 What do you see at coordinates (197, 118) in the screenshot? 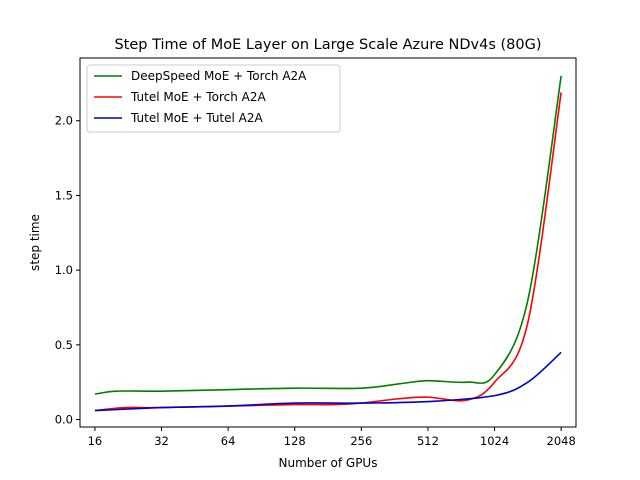
I see `legend-label: Tutel MoE + Tutel A2A` at bounding box center [197, 118].